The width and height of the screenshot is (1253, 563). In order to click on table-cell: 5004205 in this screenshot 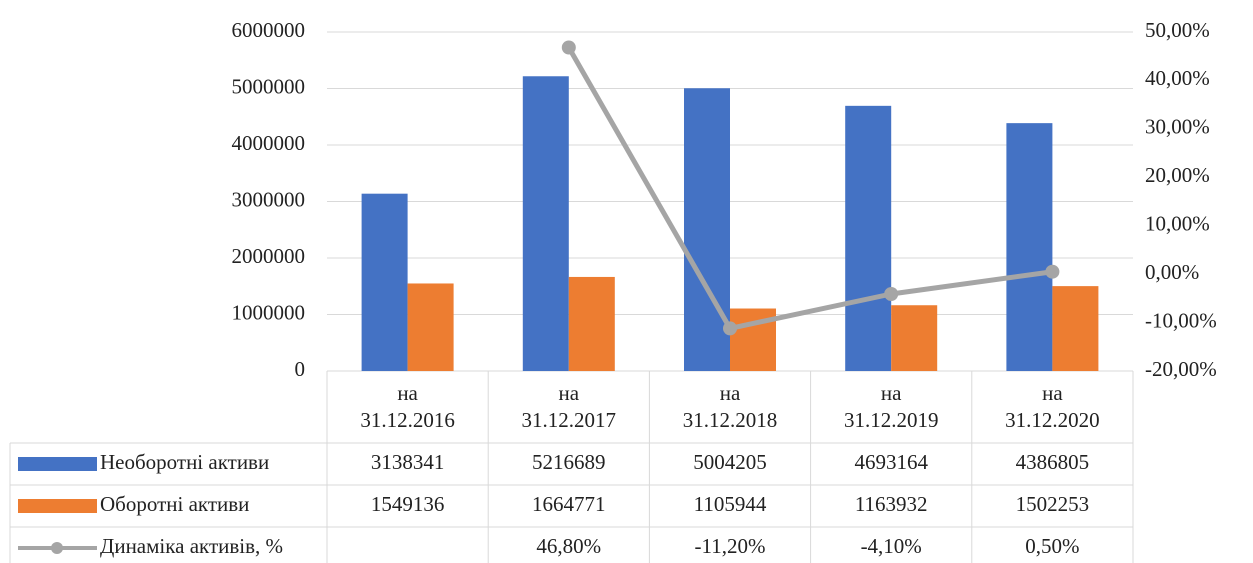, I will do `click(730, 462)`.